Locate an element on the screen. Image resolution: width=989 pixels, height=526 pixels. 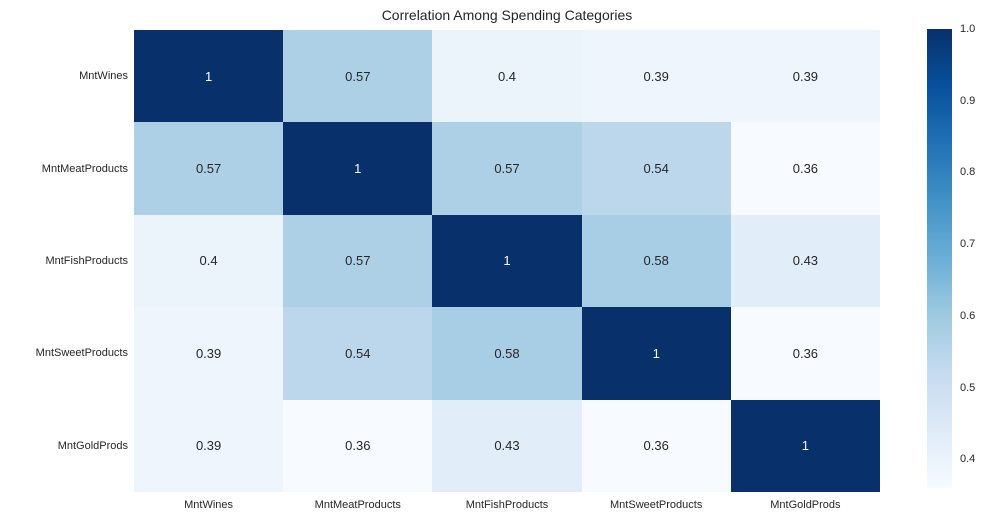
heatmap-cell-MntFishProducts-MntSweetProducts: 0.58 is located at coordinates (656, 261).